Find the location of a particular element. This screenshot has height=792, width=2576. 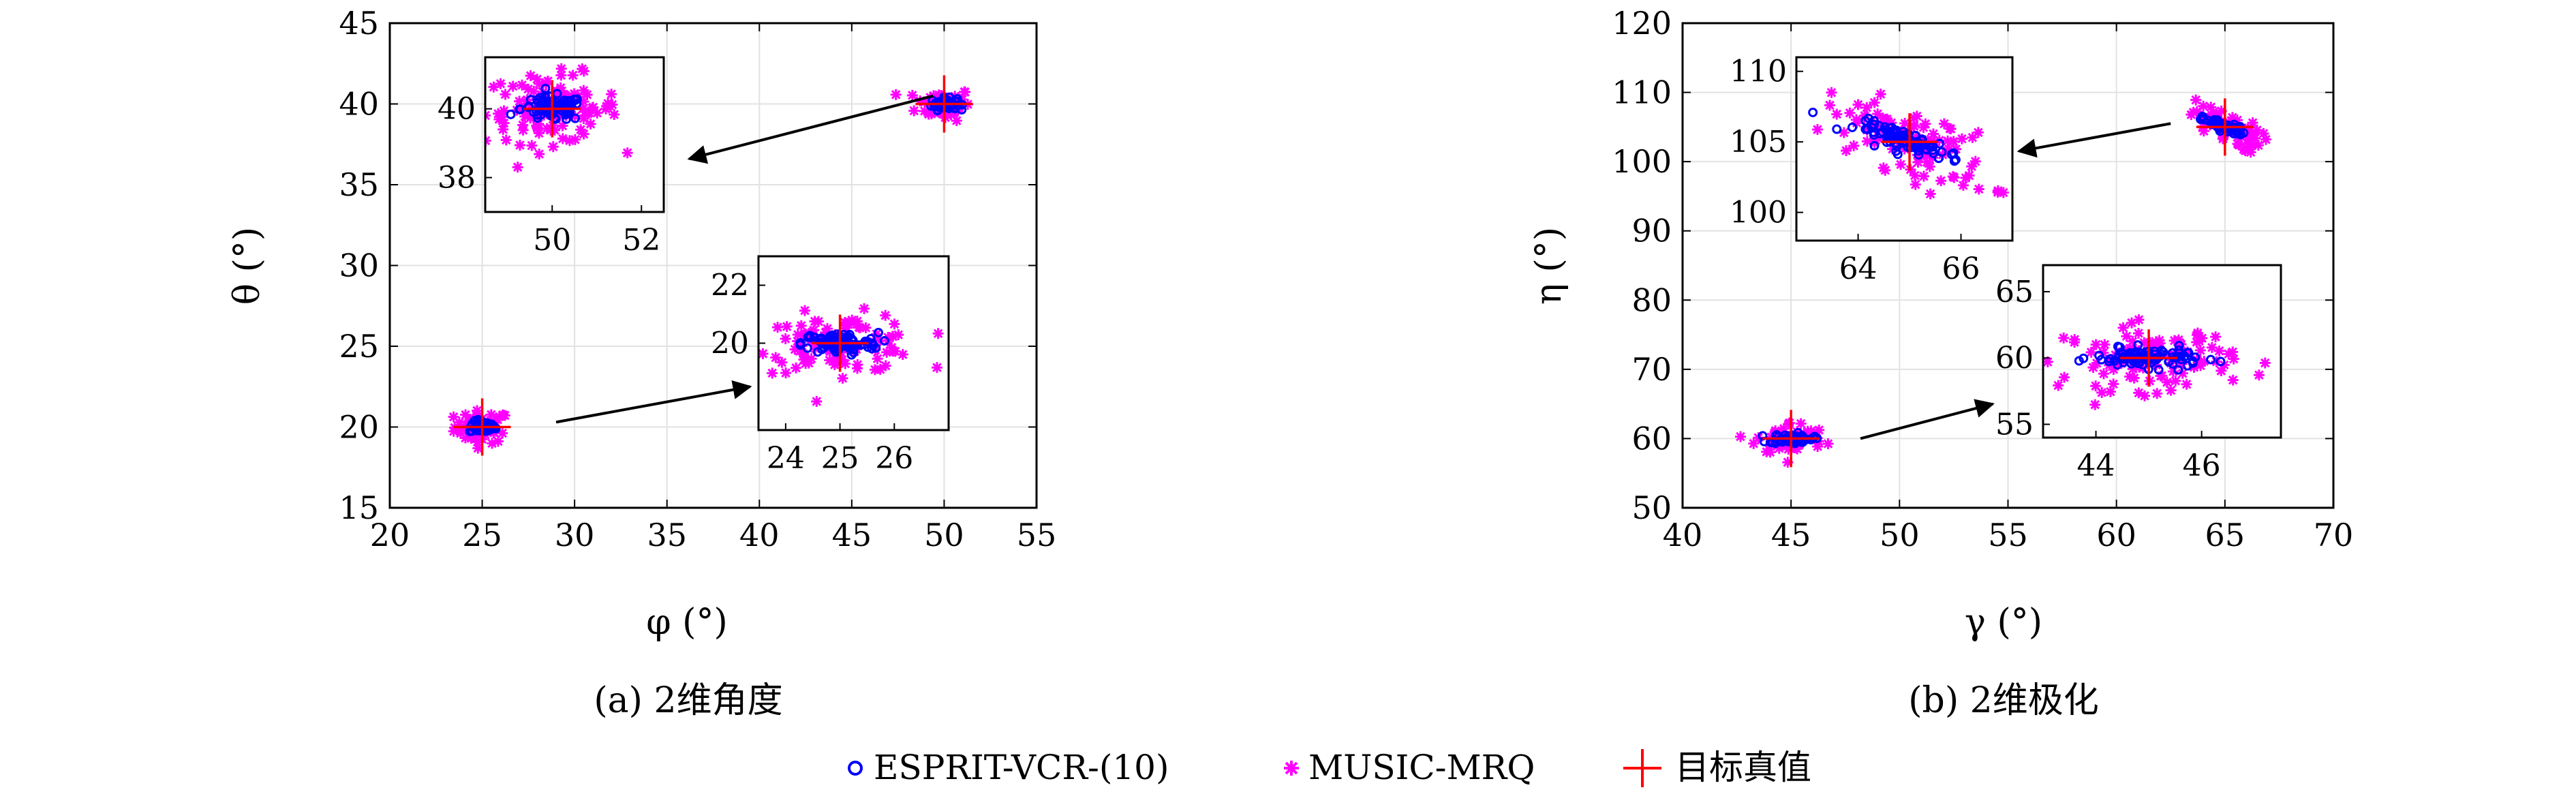

x-tick-label: 70 is located at coordinates (2334, 535).